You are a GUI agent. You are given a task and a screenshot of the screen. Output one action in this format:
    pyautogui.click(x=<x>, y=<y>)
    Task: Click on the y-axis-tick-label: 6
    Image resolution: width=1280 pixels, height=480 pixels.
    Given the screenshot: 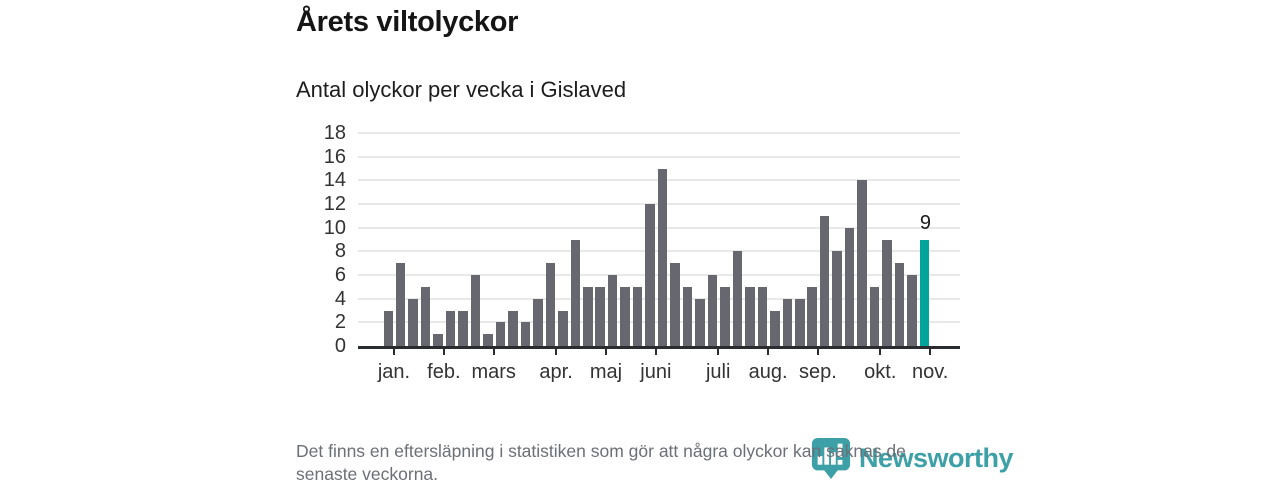 What is the action you would take?
    pyautogui.click(x=340, y=275)
    